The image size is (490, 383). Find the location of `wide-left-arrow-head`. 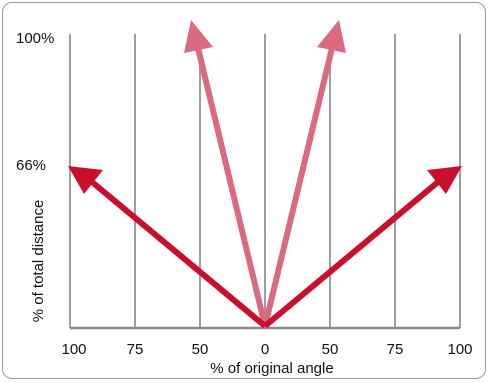

wide-left-arrow-head is located at coordinates (85, 180).